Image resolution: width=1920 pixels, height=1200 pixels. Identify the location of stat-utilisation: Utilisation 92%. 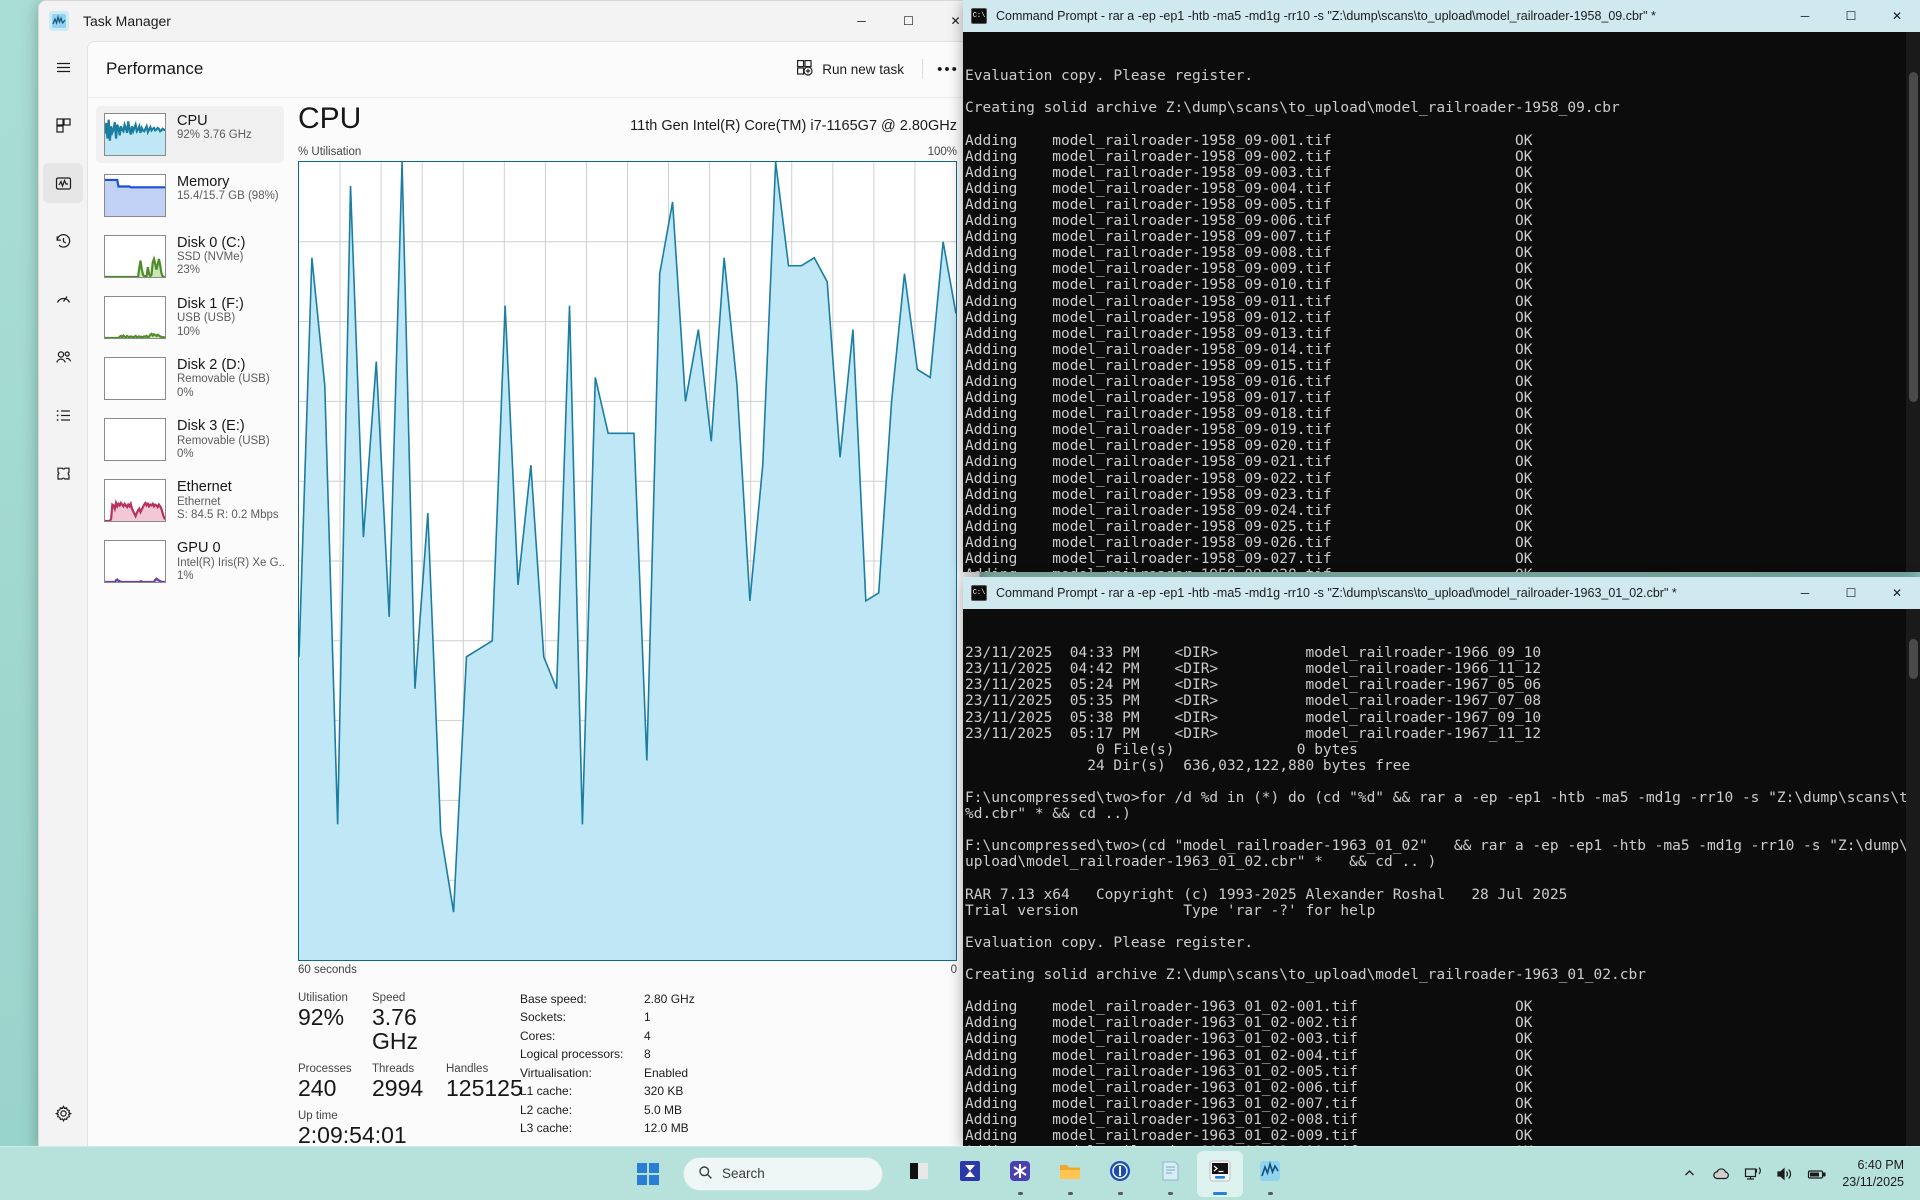
(335, 1022).